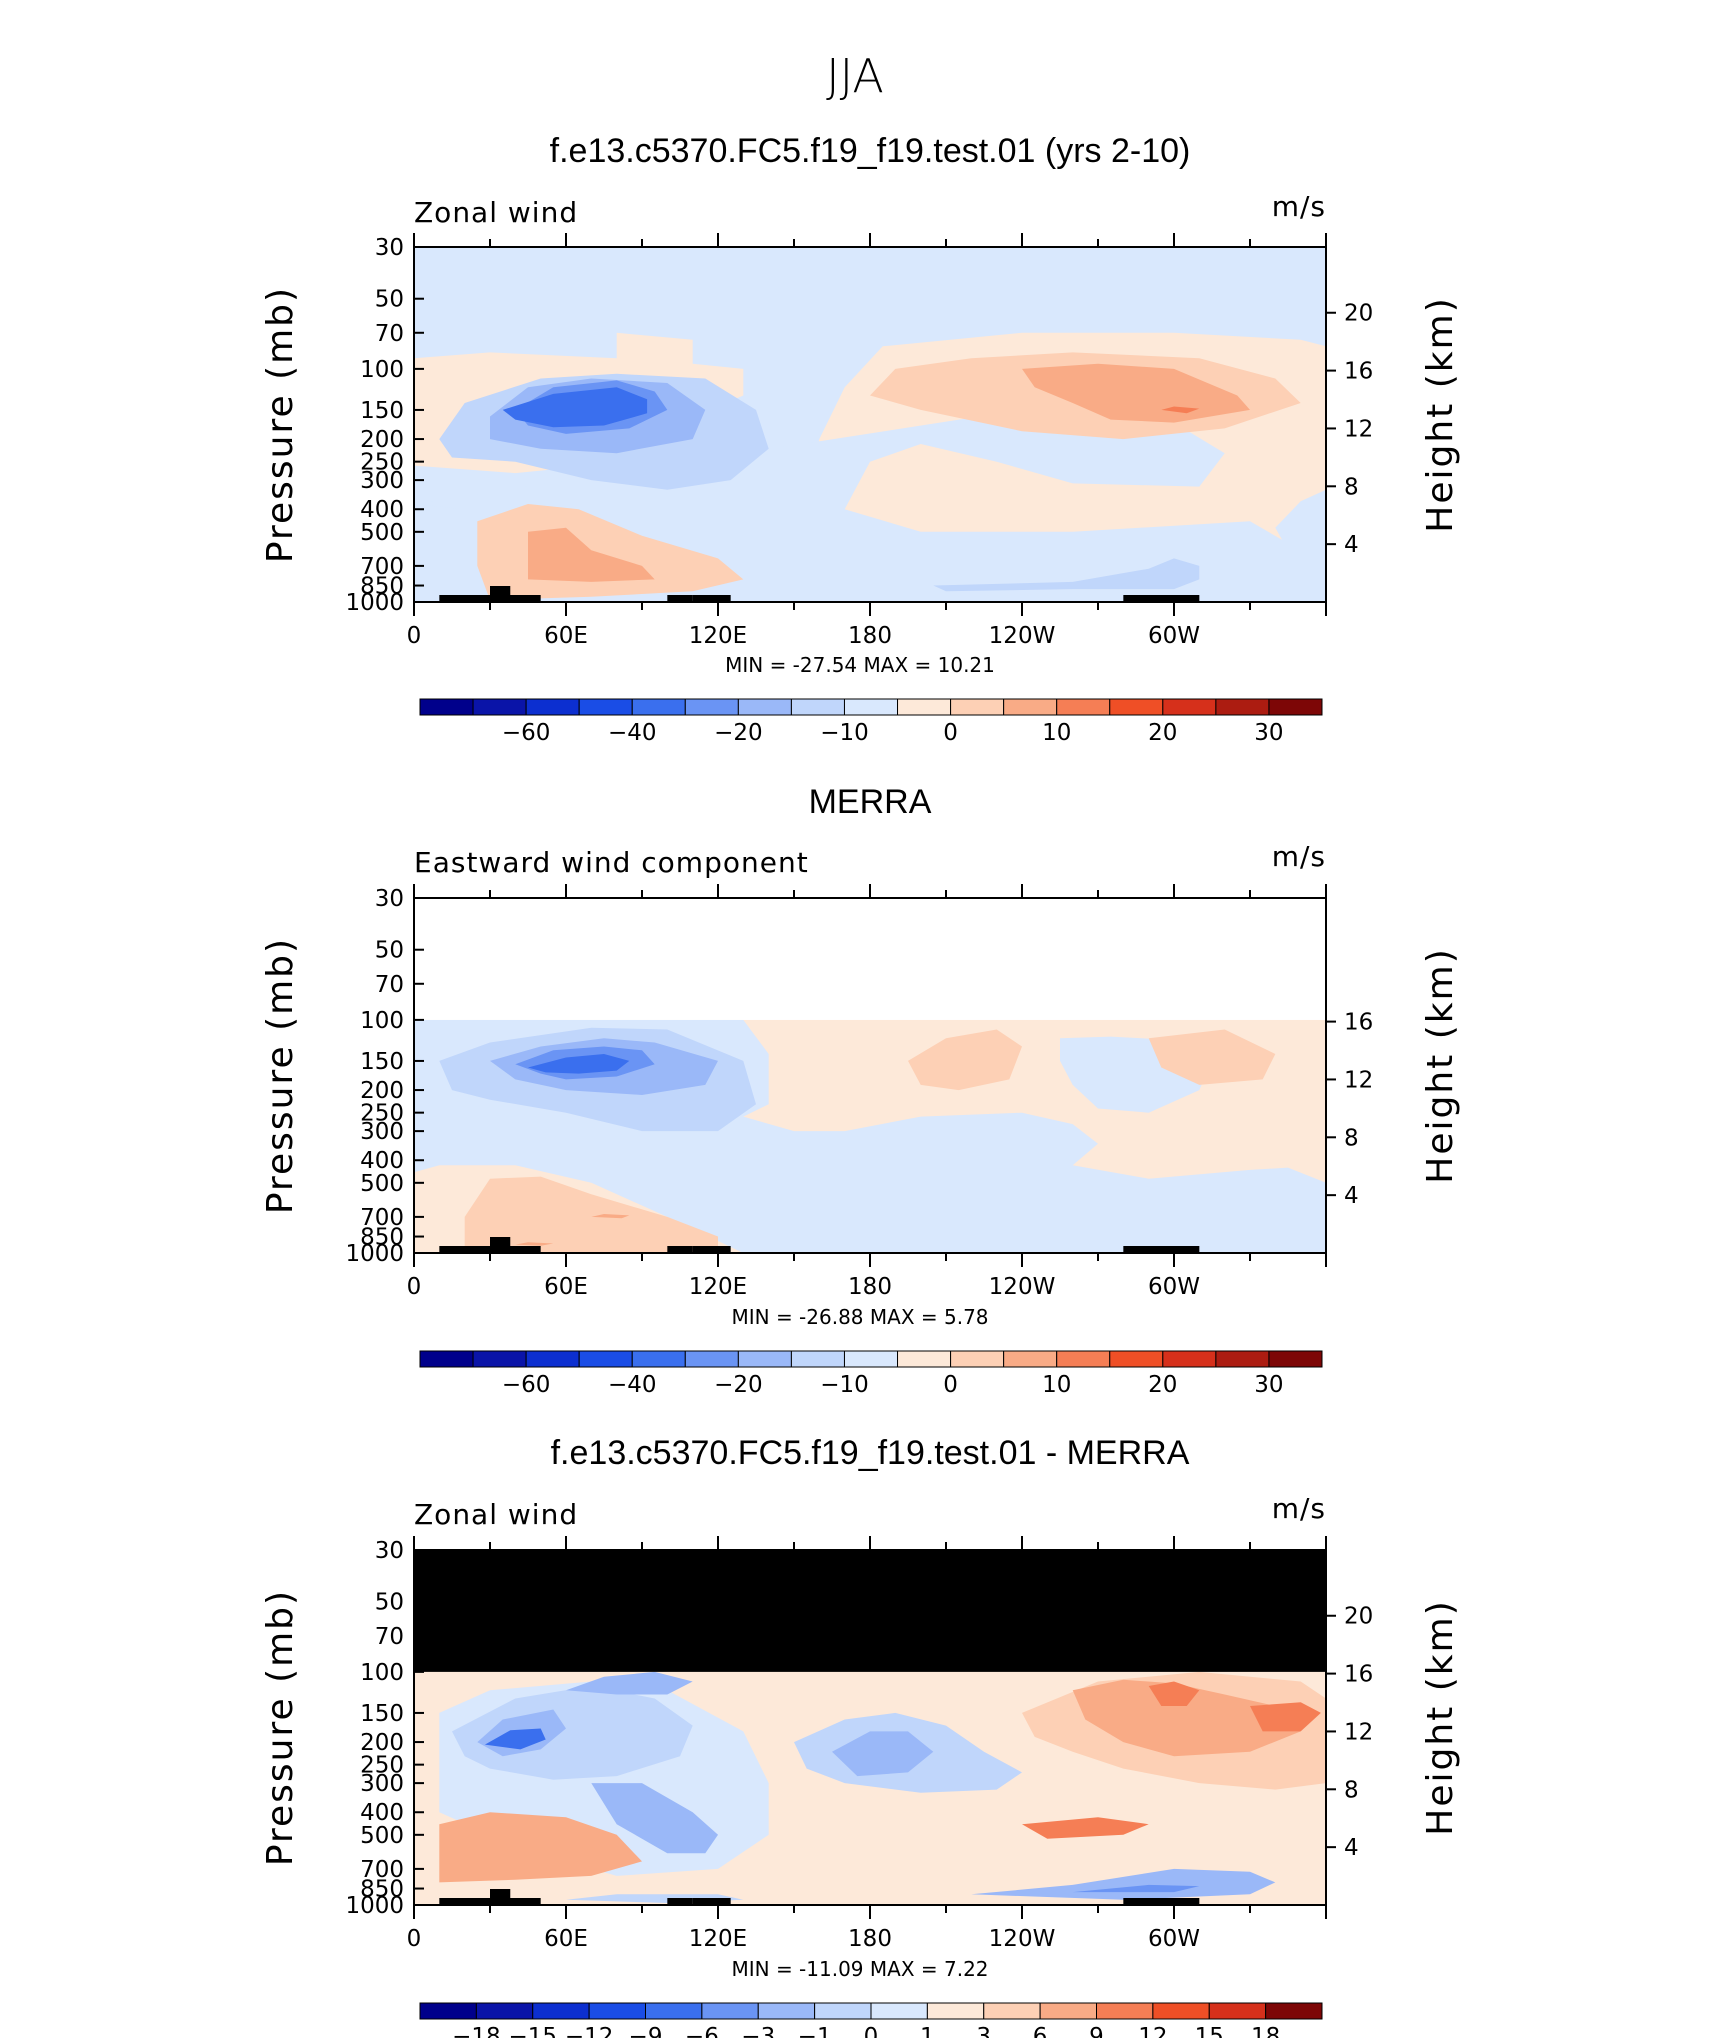 This screenshot has width=1710, height=2038. Describe the element at coordinates (566, 1939) in the screenshot. I see `x-tick-label: 60E` at that location.